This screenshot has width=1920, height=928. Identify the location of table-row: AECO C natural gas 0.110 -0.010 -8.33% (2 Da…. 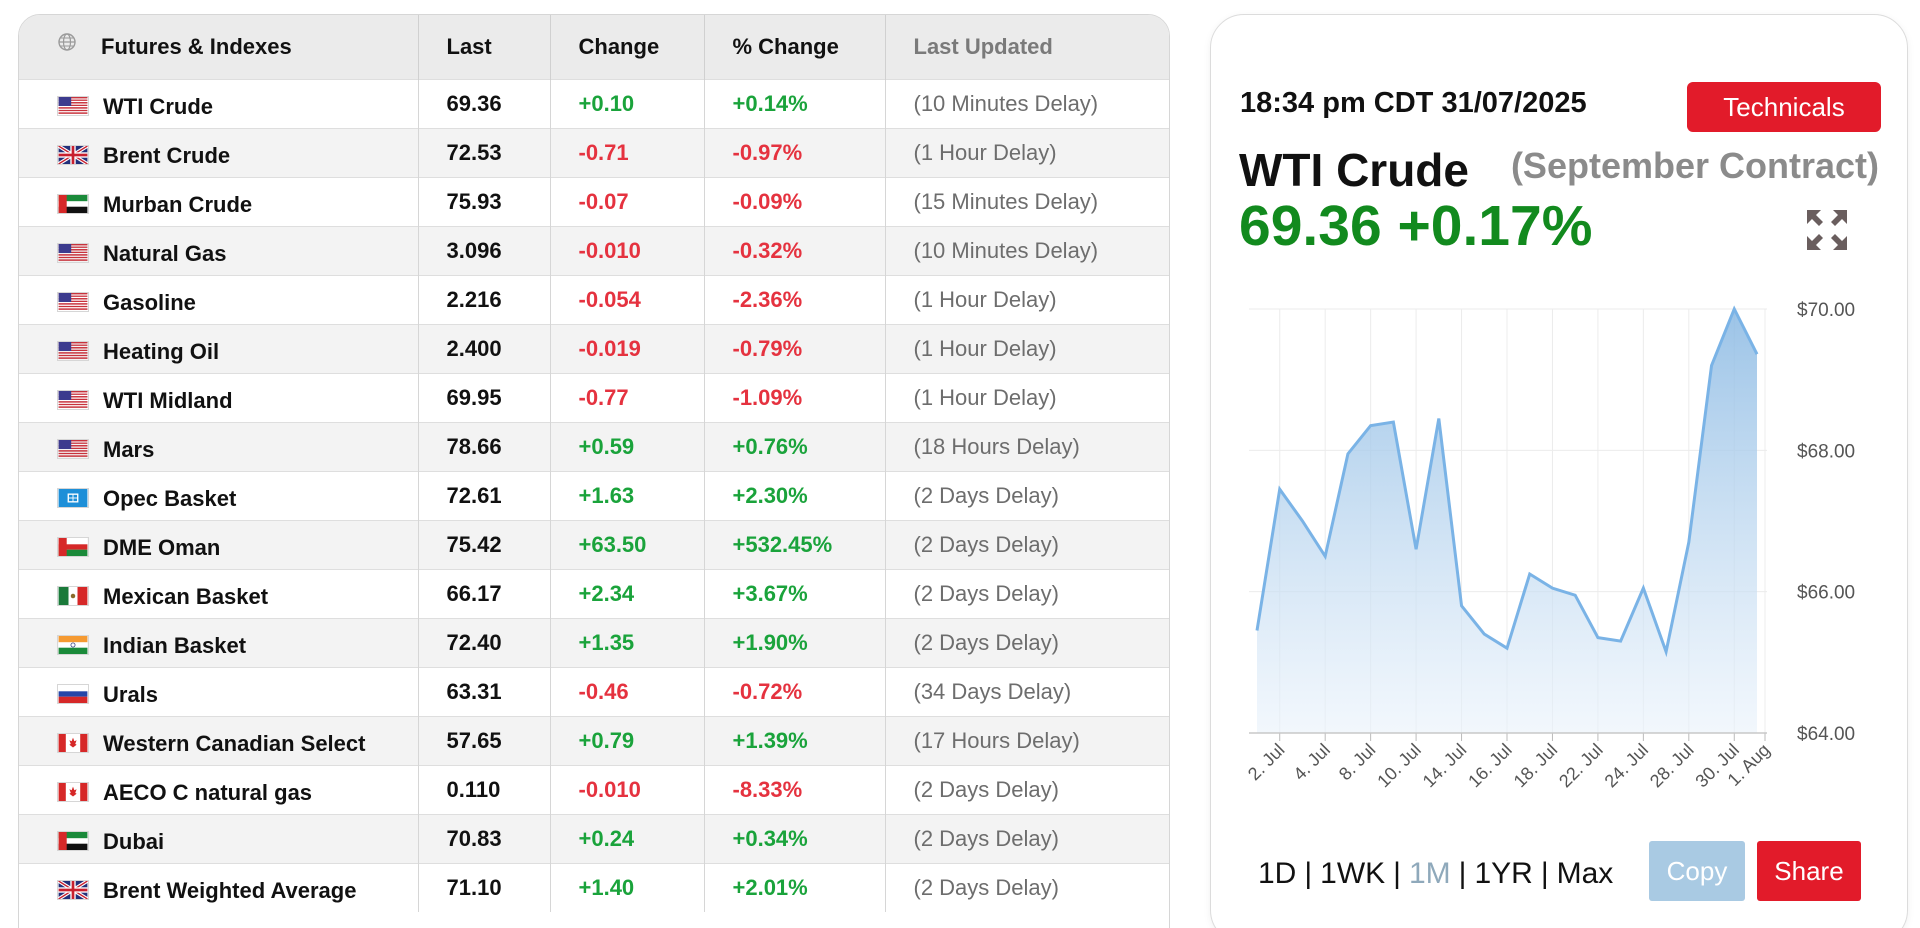
(594, 789).